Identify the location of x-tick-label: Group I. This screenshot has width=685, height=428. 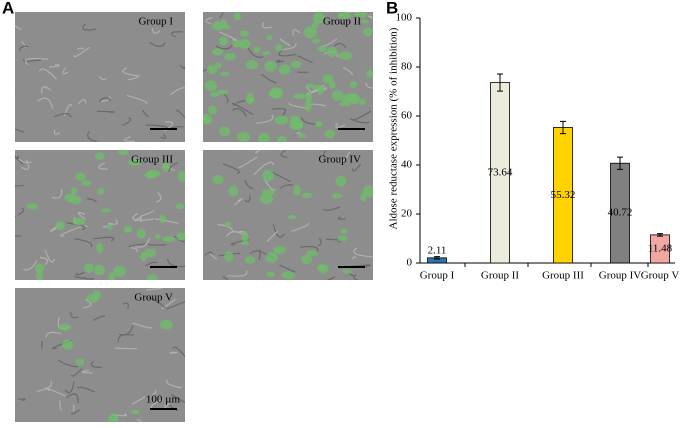
(437, 276).